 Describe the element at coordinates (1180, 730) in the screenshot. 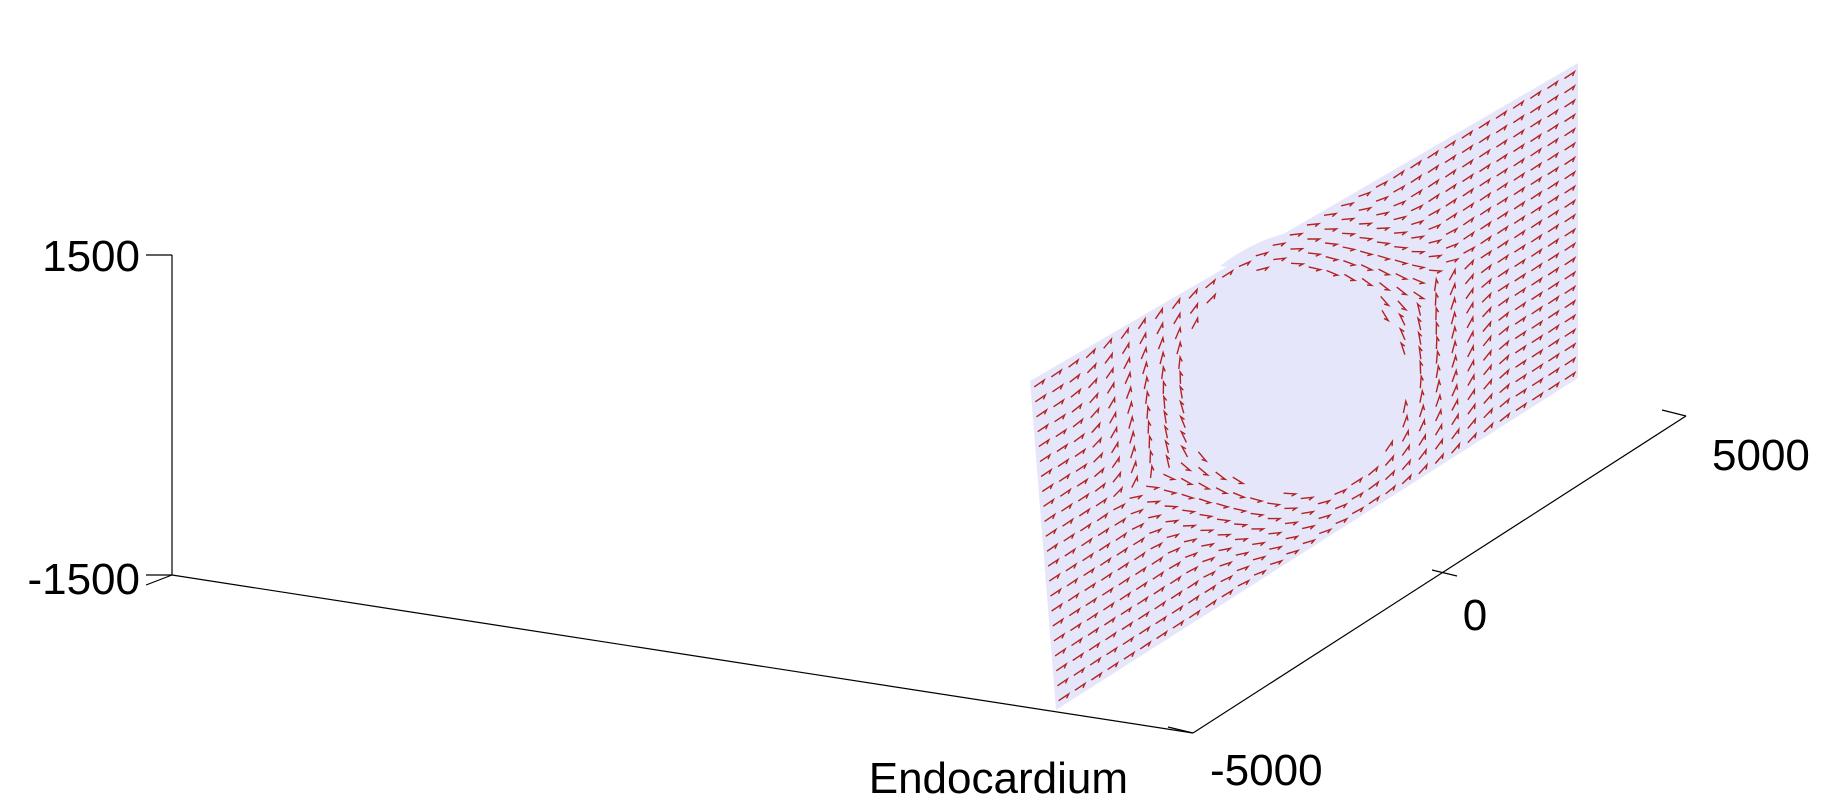

I see `y-tick-neg5000` at that location.